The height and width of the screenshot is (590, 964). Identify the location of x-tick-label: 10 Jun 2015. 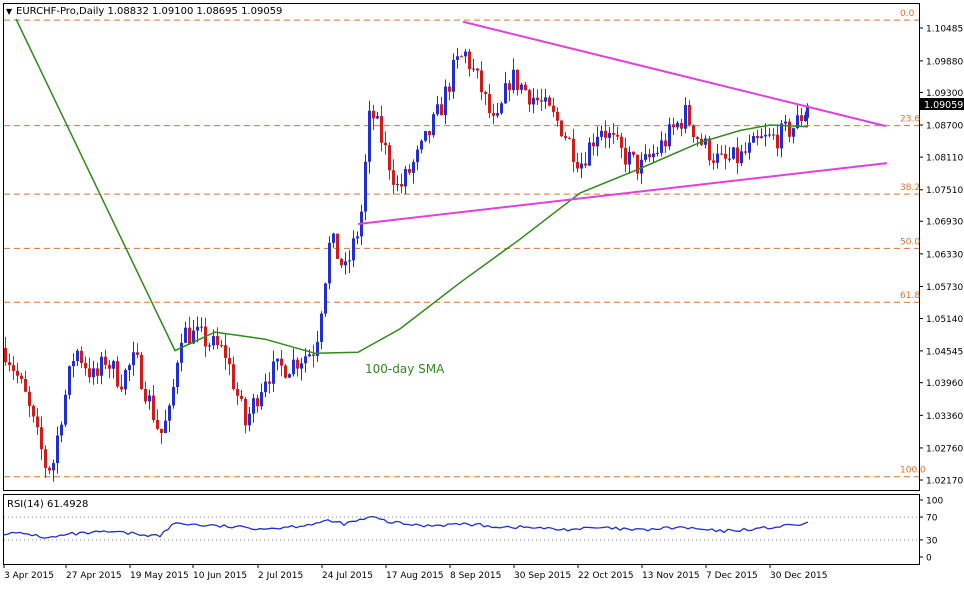
(220, 576).